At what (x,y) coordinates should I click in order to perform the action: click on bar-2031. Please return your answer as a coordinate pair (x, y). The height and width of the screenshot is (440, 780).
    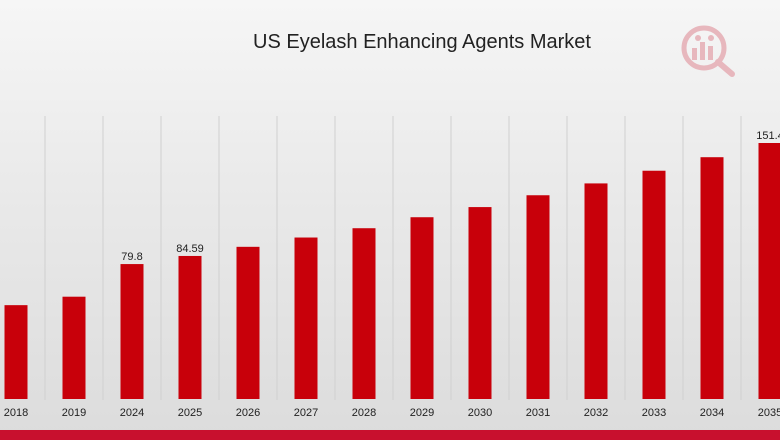
    Looking at the image, I should click on (538, 297).